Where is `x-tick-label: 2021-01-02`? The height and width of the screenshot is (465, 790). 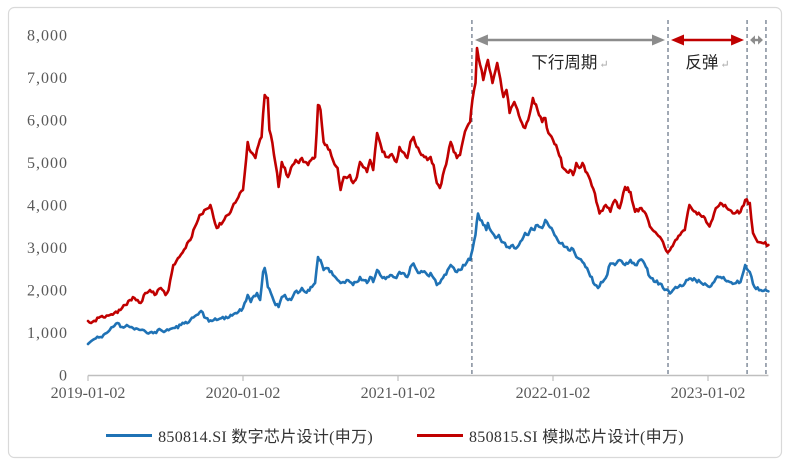
x-tick-label: 2021-01-02 is located at coordinates (398, 393).